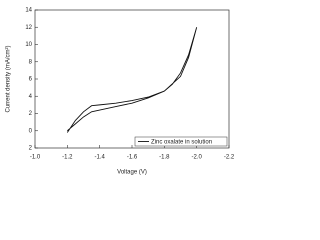  What do you see at coordinates (99, 158) in the screenshot?
I see `x-tick-label: -1.4` at bounding box center [99, 158].